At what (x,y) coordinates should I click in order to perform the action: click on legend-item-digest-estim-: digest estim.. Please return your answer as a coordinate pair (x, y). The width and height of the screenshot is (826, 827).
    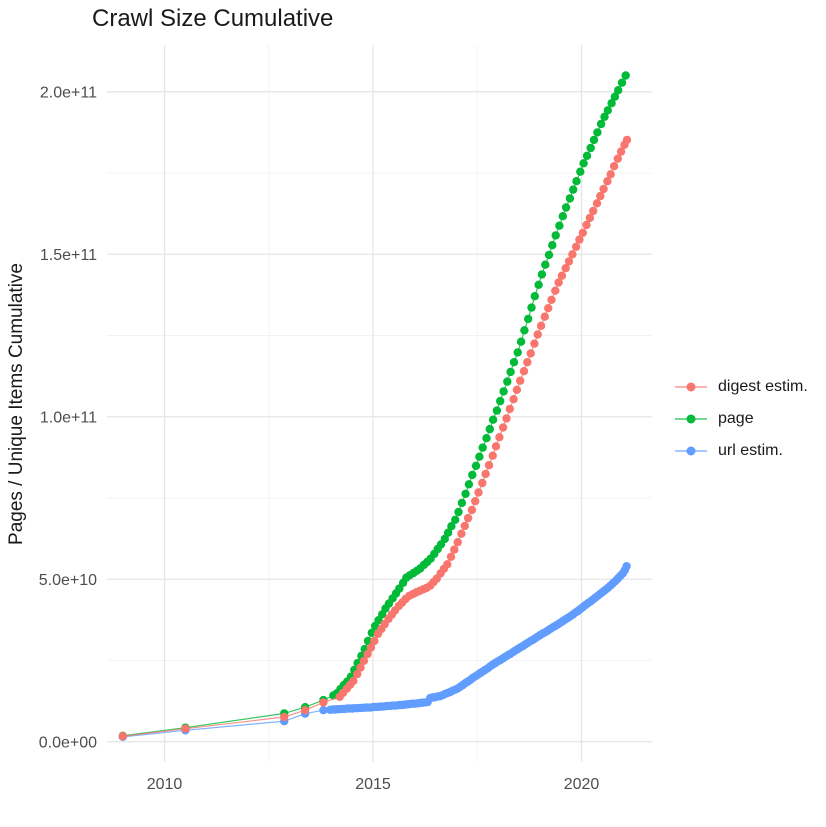
    Looking at the image, I should click on (740, 386).